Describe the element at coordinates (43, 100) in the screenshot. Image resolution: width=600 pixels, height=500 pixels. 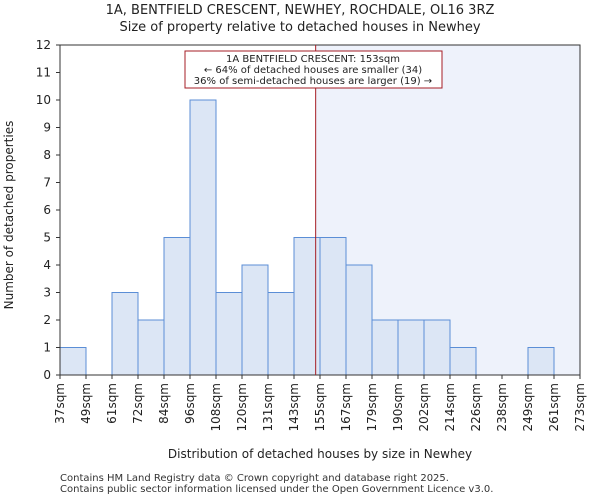
I see `y-tick-label: 10` at that location.